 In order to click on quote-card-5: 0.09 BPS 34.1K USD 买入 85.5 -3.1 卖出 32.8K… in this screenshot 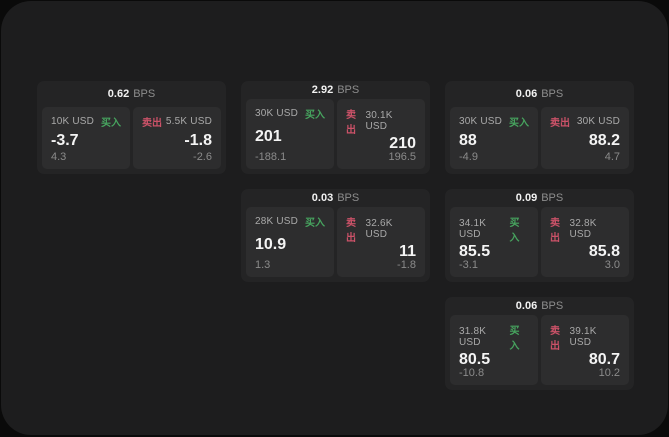, I will do `click(539, 235)`.